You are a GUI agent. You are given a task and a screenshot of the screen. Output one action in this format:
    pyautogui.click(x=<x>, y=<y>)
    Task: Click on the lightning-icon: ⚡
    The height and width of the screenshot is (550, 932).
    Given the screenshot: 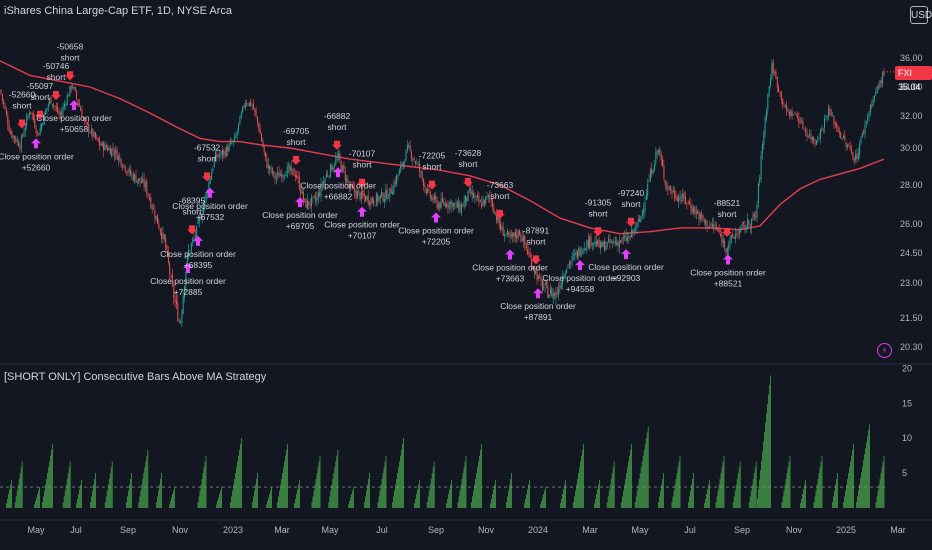 What is the action you would take?
    pyautogui.click(x=884, y=350)
    